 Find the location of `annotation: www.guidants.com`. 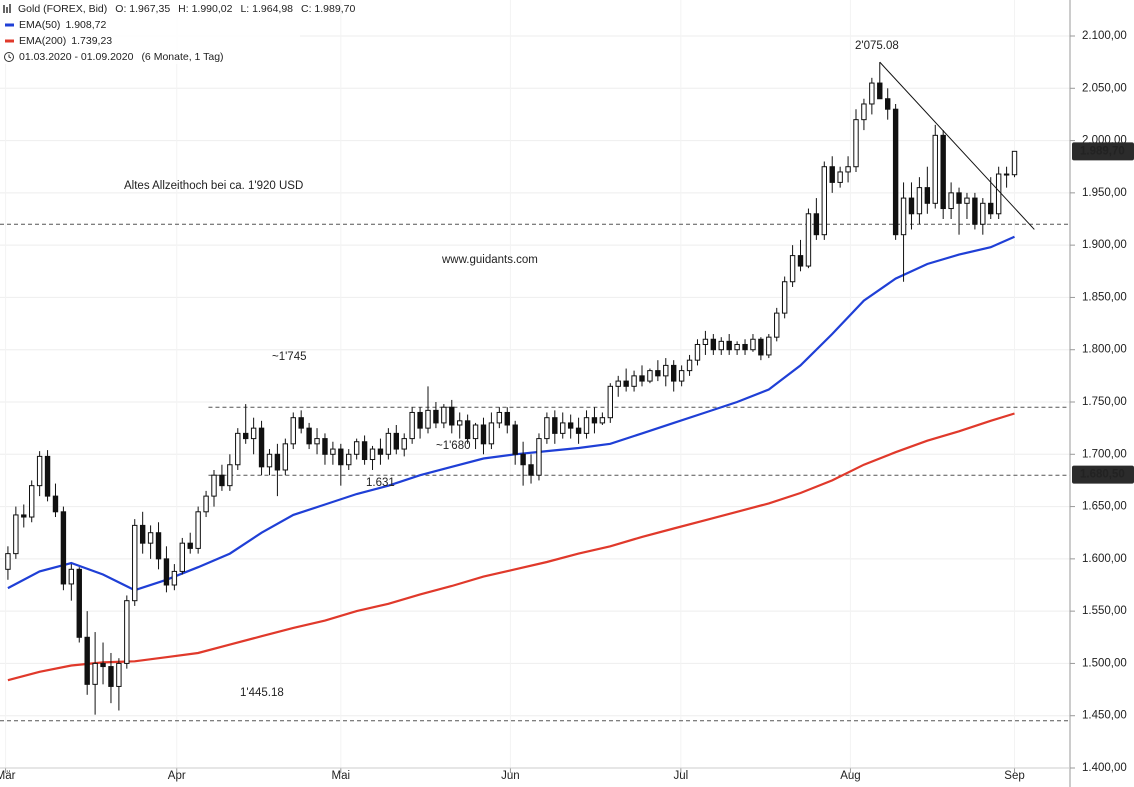

annotation: www.guidants.com is located at coordinates (489, 260).